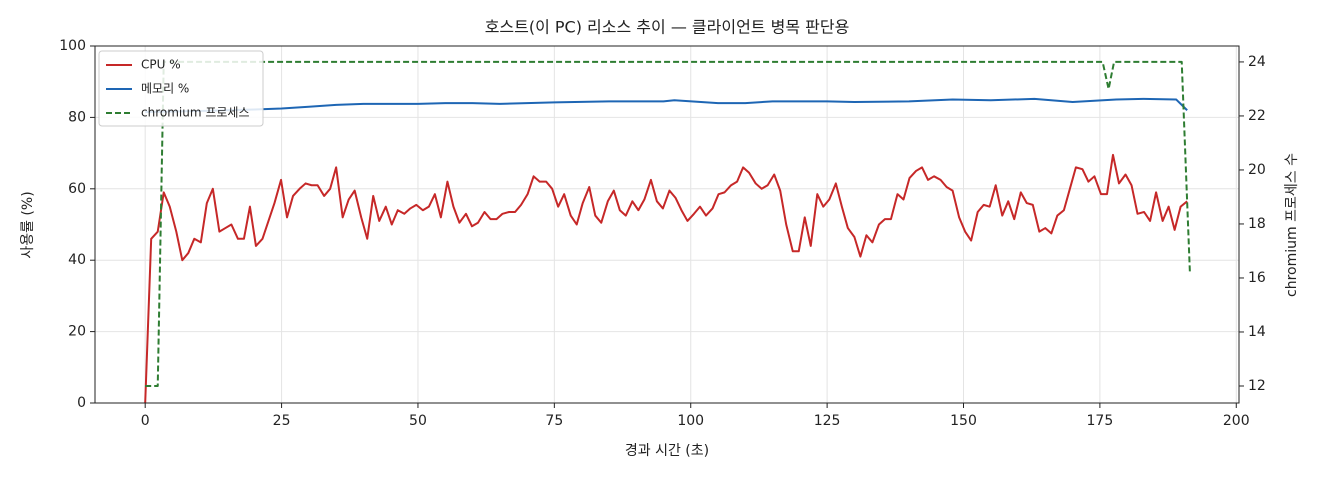 The width and height of the screenshot is (1320, 480). Describe the element at coordinates (1257, 332) in the screenshot. I see `y2-tick-label: 14` at that location.